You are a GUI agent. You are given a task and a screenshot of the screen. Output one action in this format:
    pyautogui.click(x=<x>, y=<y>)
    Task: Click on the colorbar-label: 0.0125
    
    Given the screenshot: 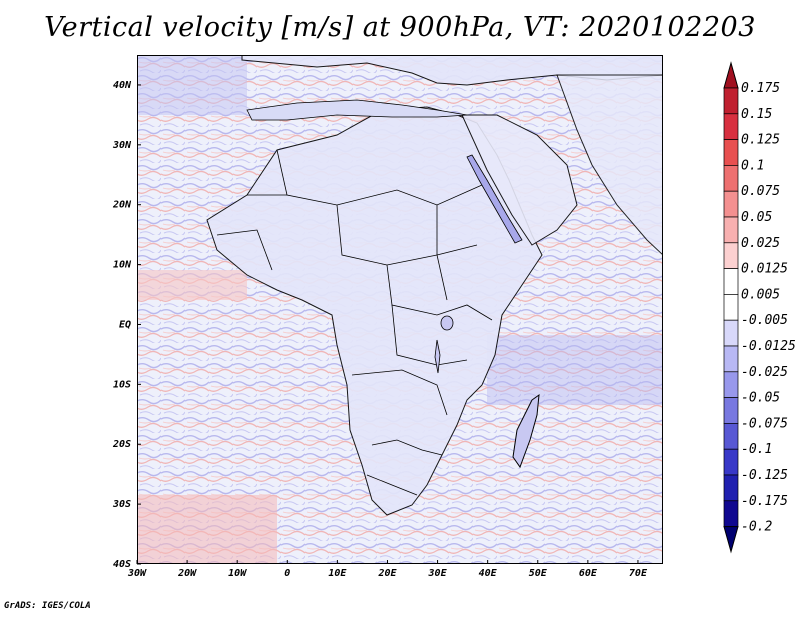 What is the action you would take?
    pyautogui.click(x=764, y=269)
    